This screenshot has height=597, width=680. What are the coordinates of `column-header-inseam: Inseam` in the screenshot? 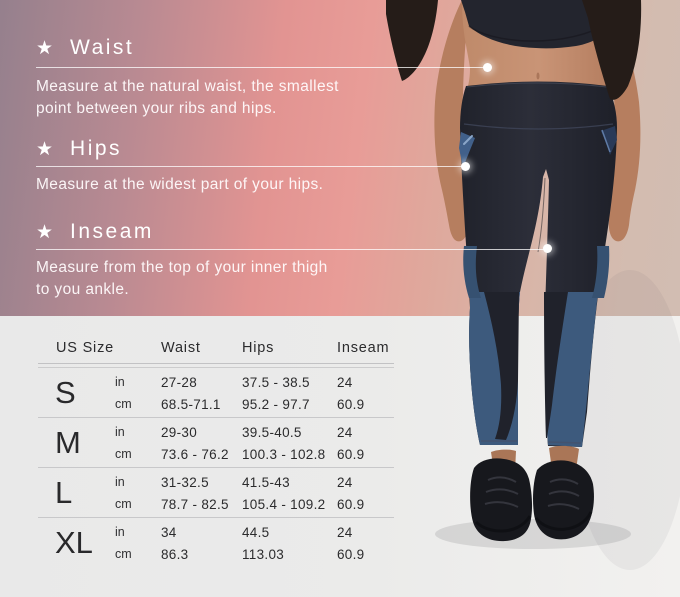 It's located at (363, 348).